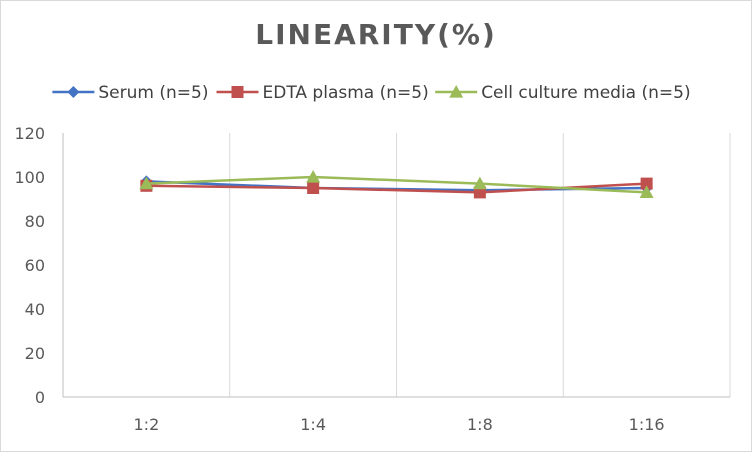  What do you see at coordinates (35, 309) in the screenshot?
I see `y-tick-label: 40` at bounding box center [35, 309].